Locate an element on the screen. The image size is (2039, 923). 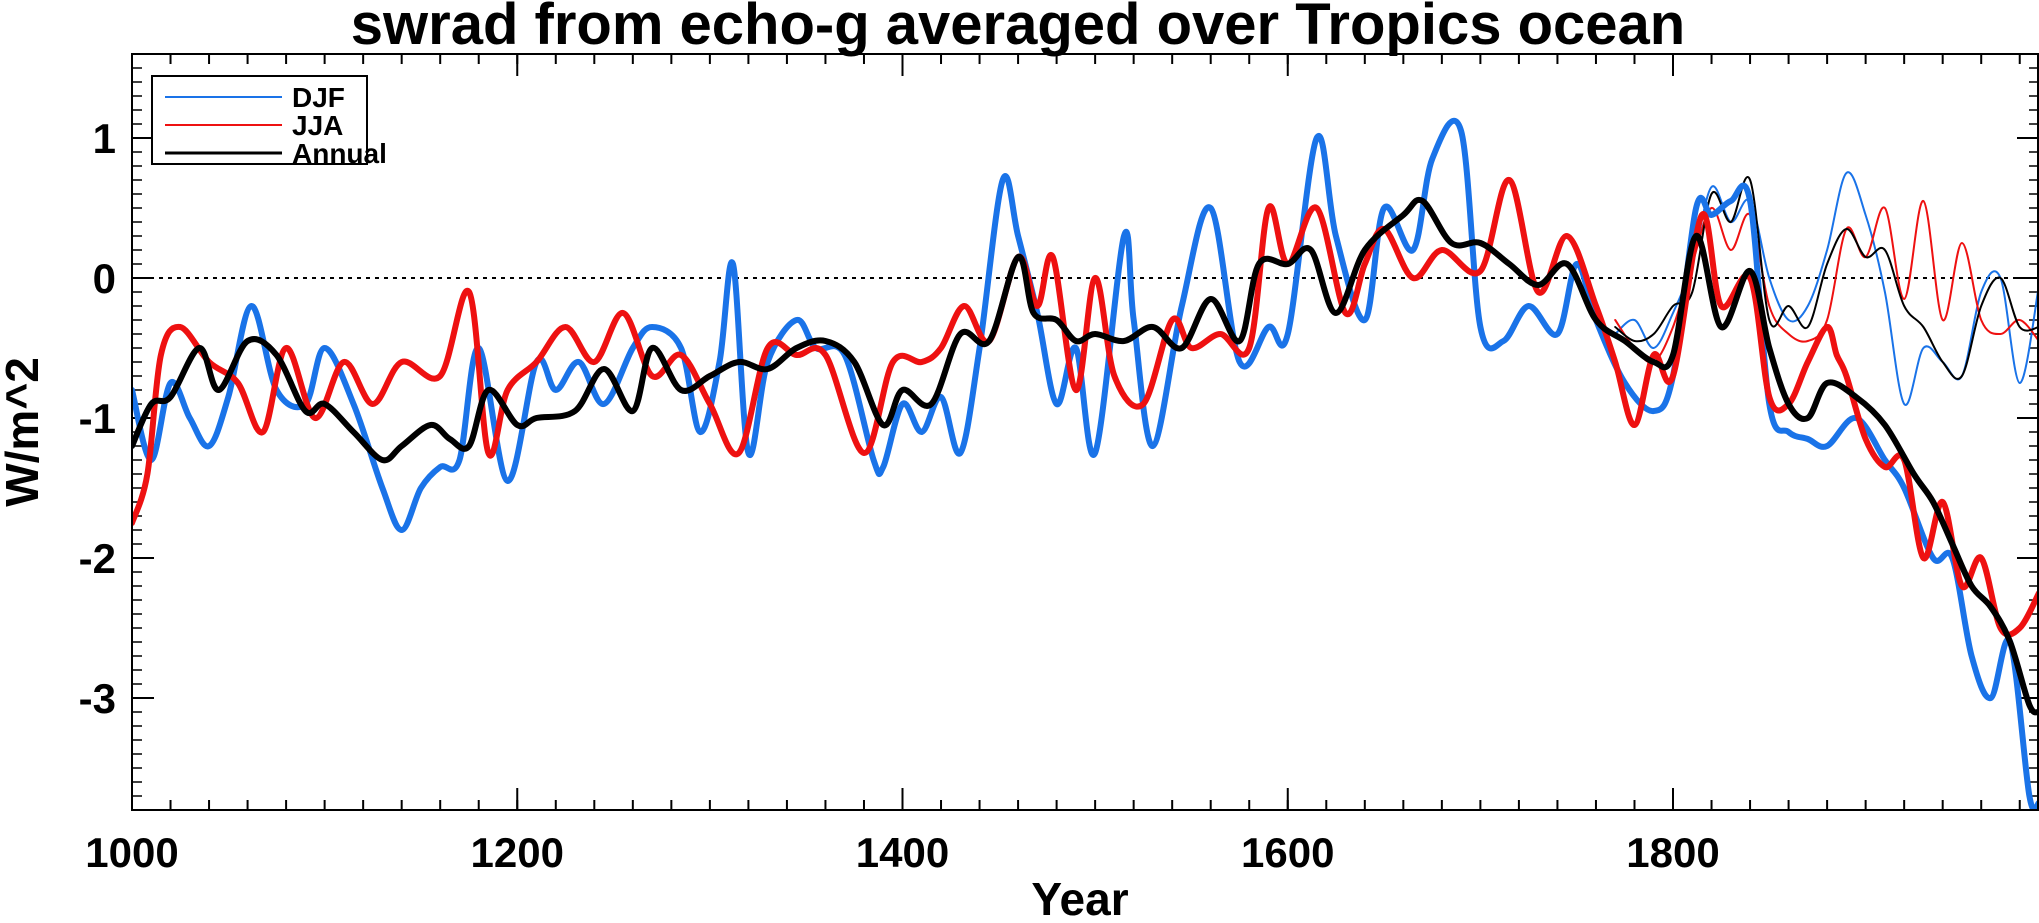
x-axis-label: Year is located at coordinates (1079, 898).